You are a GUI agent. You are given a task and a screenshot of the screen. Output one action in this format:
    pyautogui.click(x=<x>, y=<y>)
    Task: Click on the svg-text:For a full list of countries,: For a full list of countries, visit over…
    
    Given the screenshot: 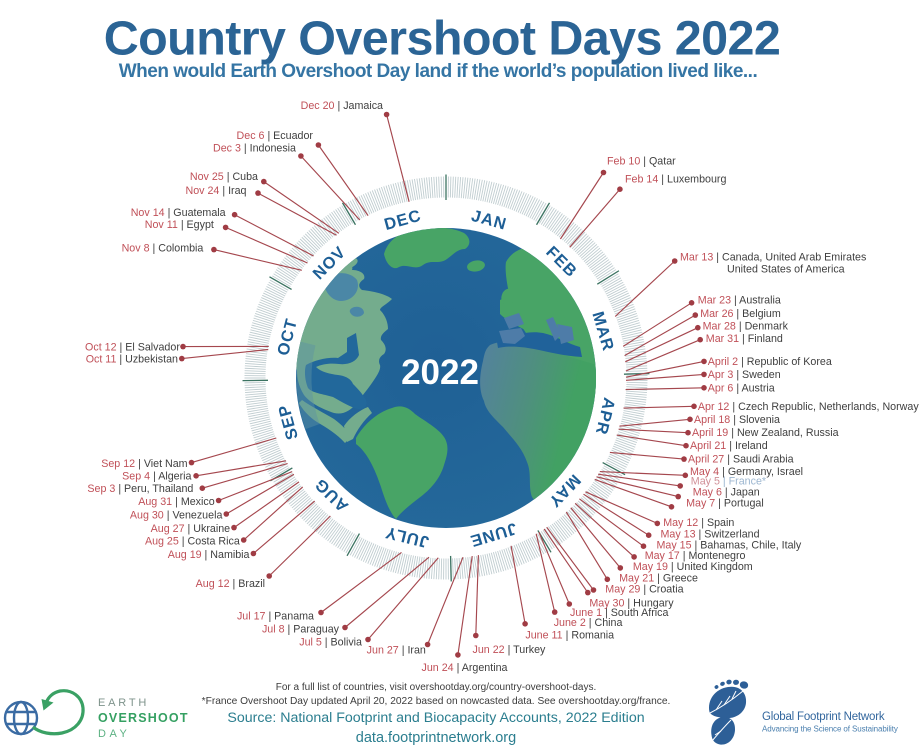 What is the action you would take?
    pyautogui.click(x=436, y=687)
    